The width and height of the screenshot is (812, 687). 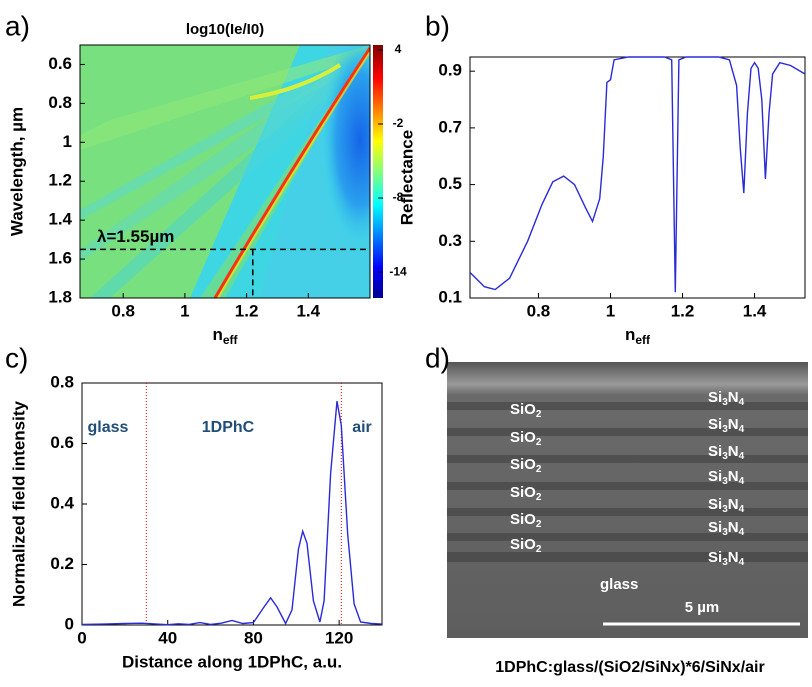 What do you see at coordinates (450, 240) in the screenshot?
I see `y-tick-label: 0.3` at bounding box center [450, 240].